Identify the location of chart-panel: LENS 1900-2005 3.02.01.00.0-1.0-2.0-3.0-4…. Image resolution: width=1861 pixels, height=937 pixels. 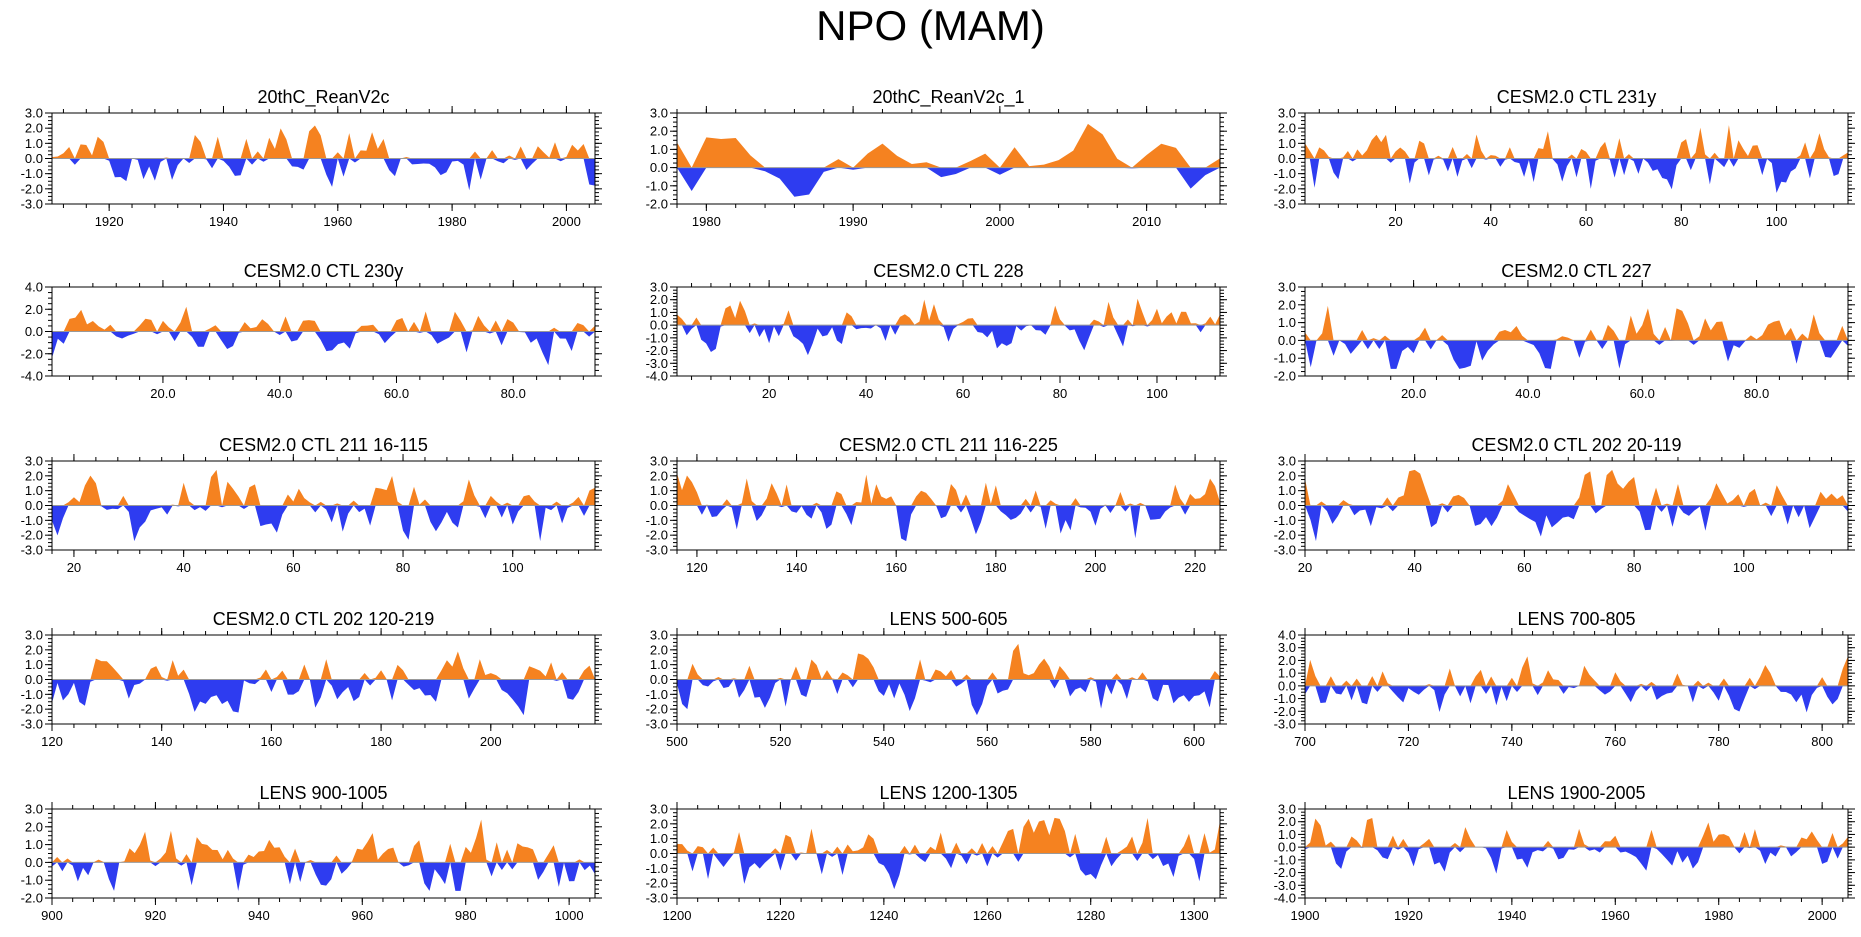
(1564, 853).